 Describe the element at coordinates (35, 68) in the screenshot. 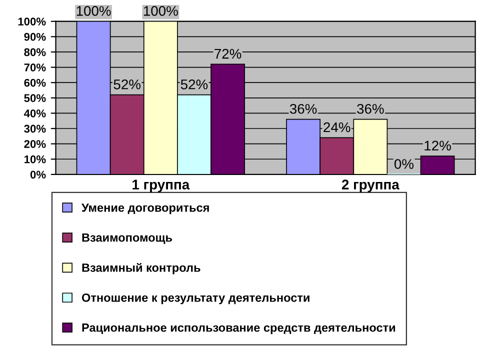

I see `y-tick-label: 70%` at that location.